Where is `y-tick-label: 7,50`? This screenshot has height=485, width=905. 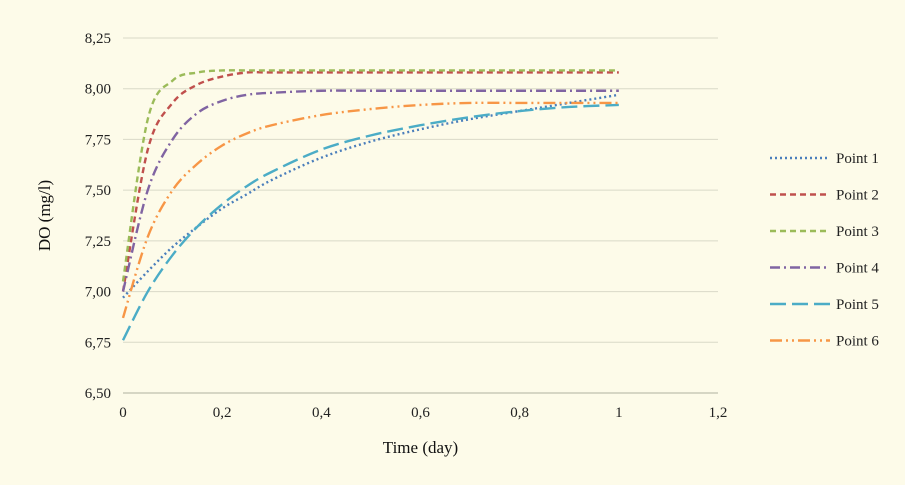 y-tick-label: 7,50 is located at coordinates (98, 191).